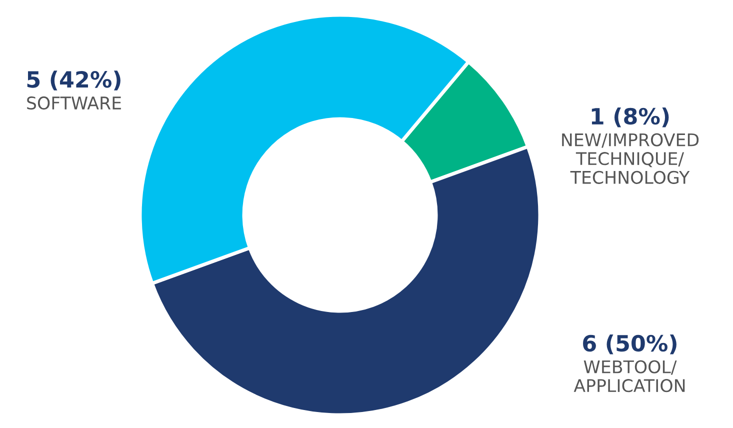 This screenshot has width=733, height=428. I want to click on slice-label: NEW/IMPROVED TECHNIQUE/ TECHNOLOGY, so click(630, 158).